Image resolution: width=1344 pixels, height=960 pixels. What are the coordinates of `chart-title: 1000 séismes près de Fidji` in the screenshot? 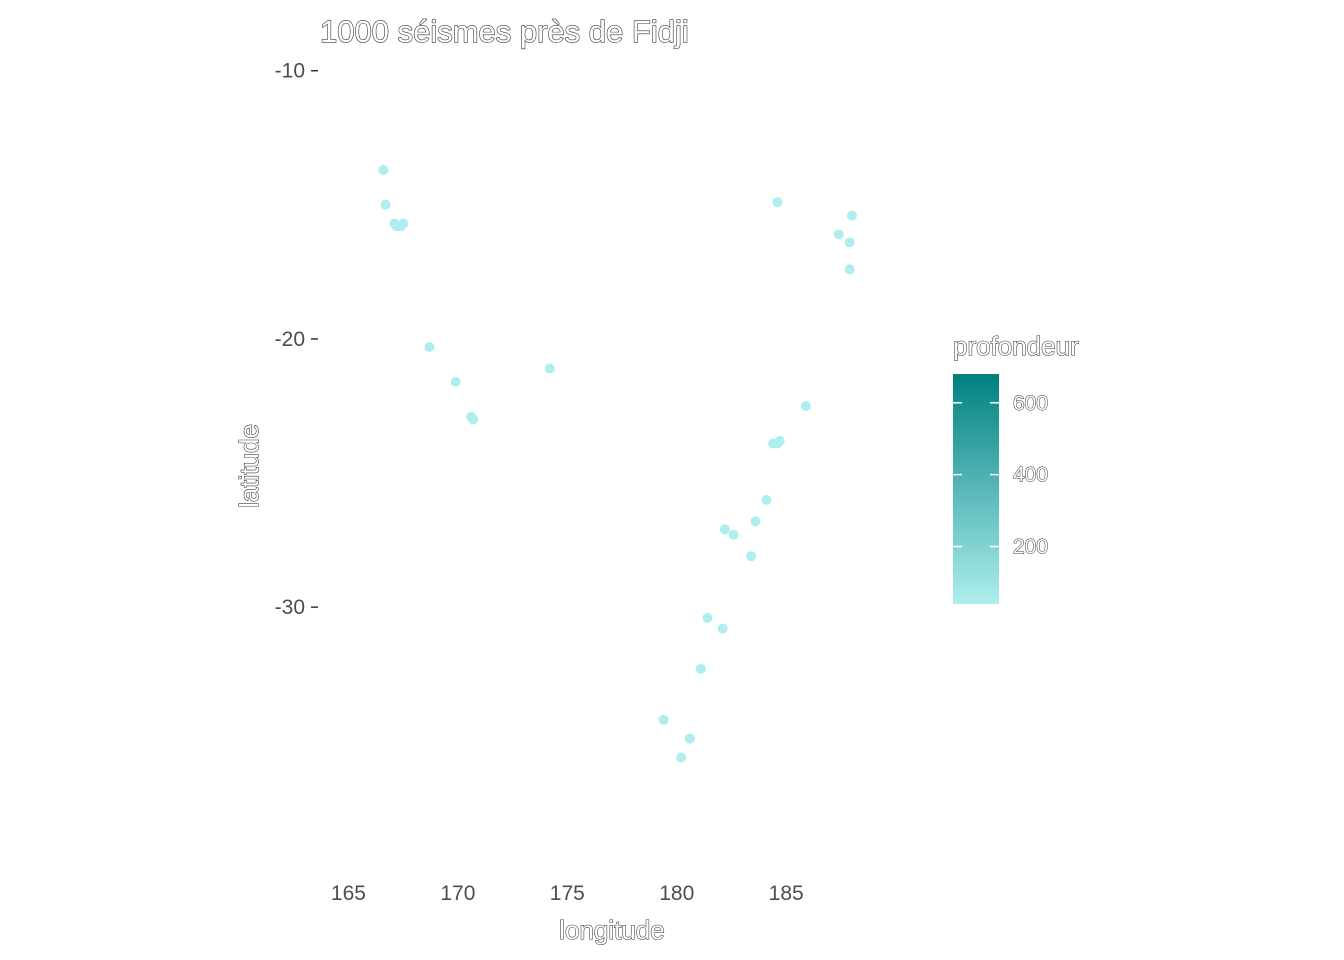 It's located at (504, 31).